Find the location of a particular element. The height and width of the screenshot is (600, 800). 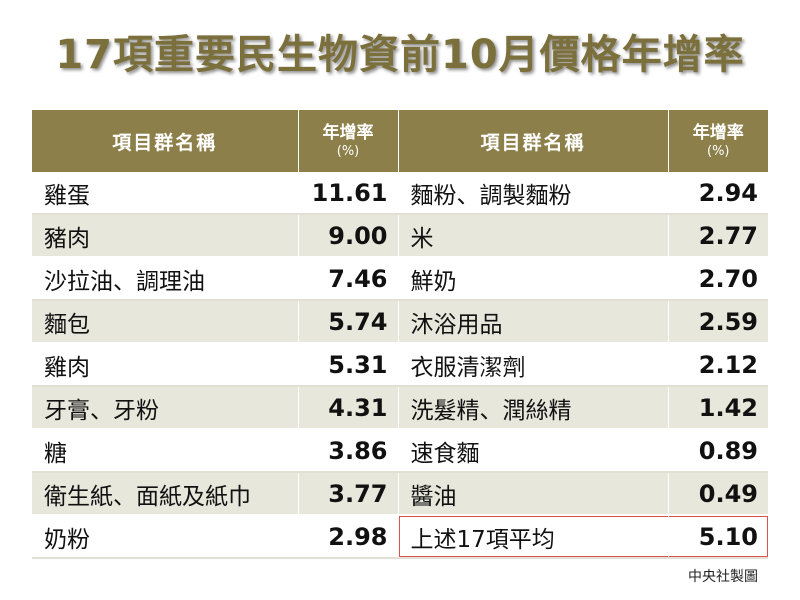

table-header-row: 項目群名稱 年增率 (%) 項目群名稱 年增率 (%) is located at coordinates (400, 141).